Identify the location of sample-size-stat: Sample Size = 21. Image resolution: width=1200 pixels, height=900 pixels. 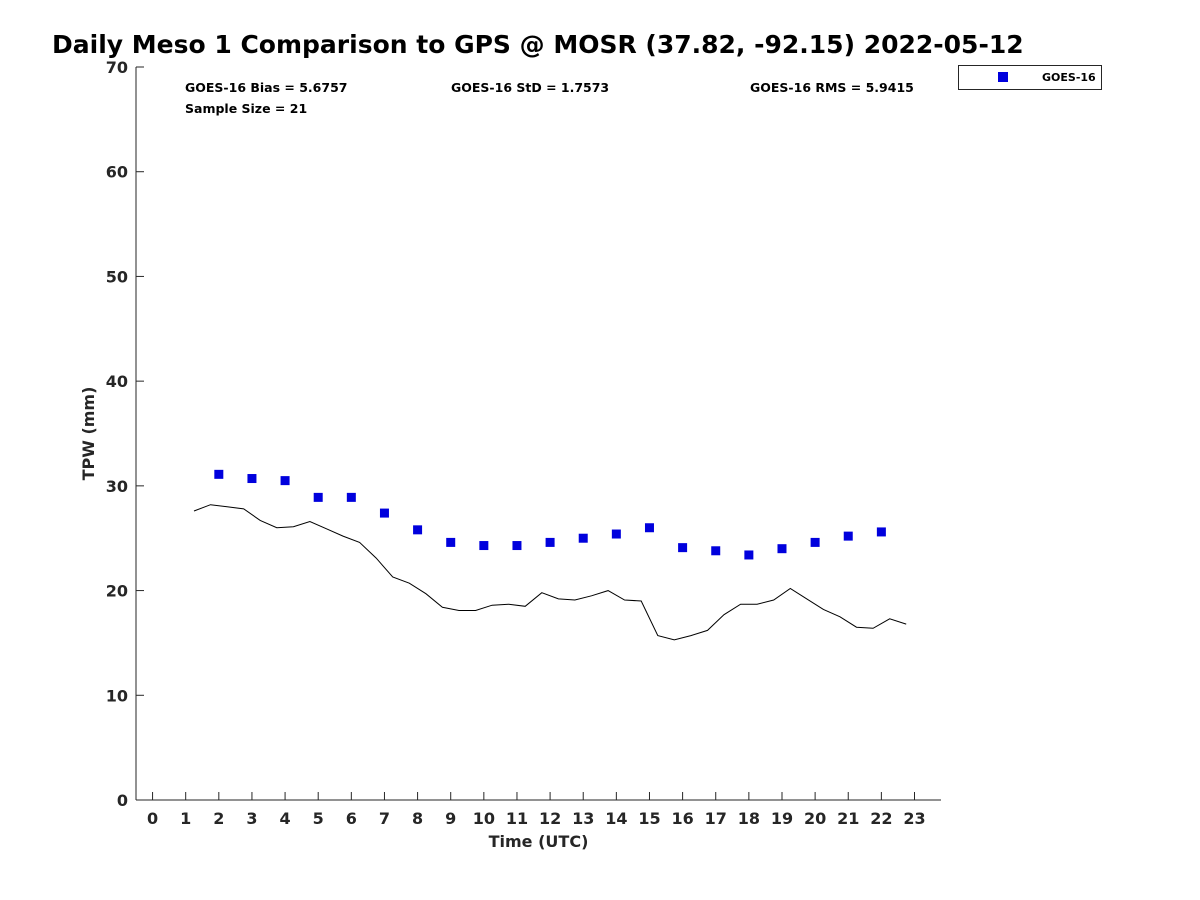
(246, 108).